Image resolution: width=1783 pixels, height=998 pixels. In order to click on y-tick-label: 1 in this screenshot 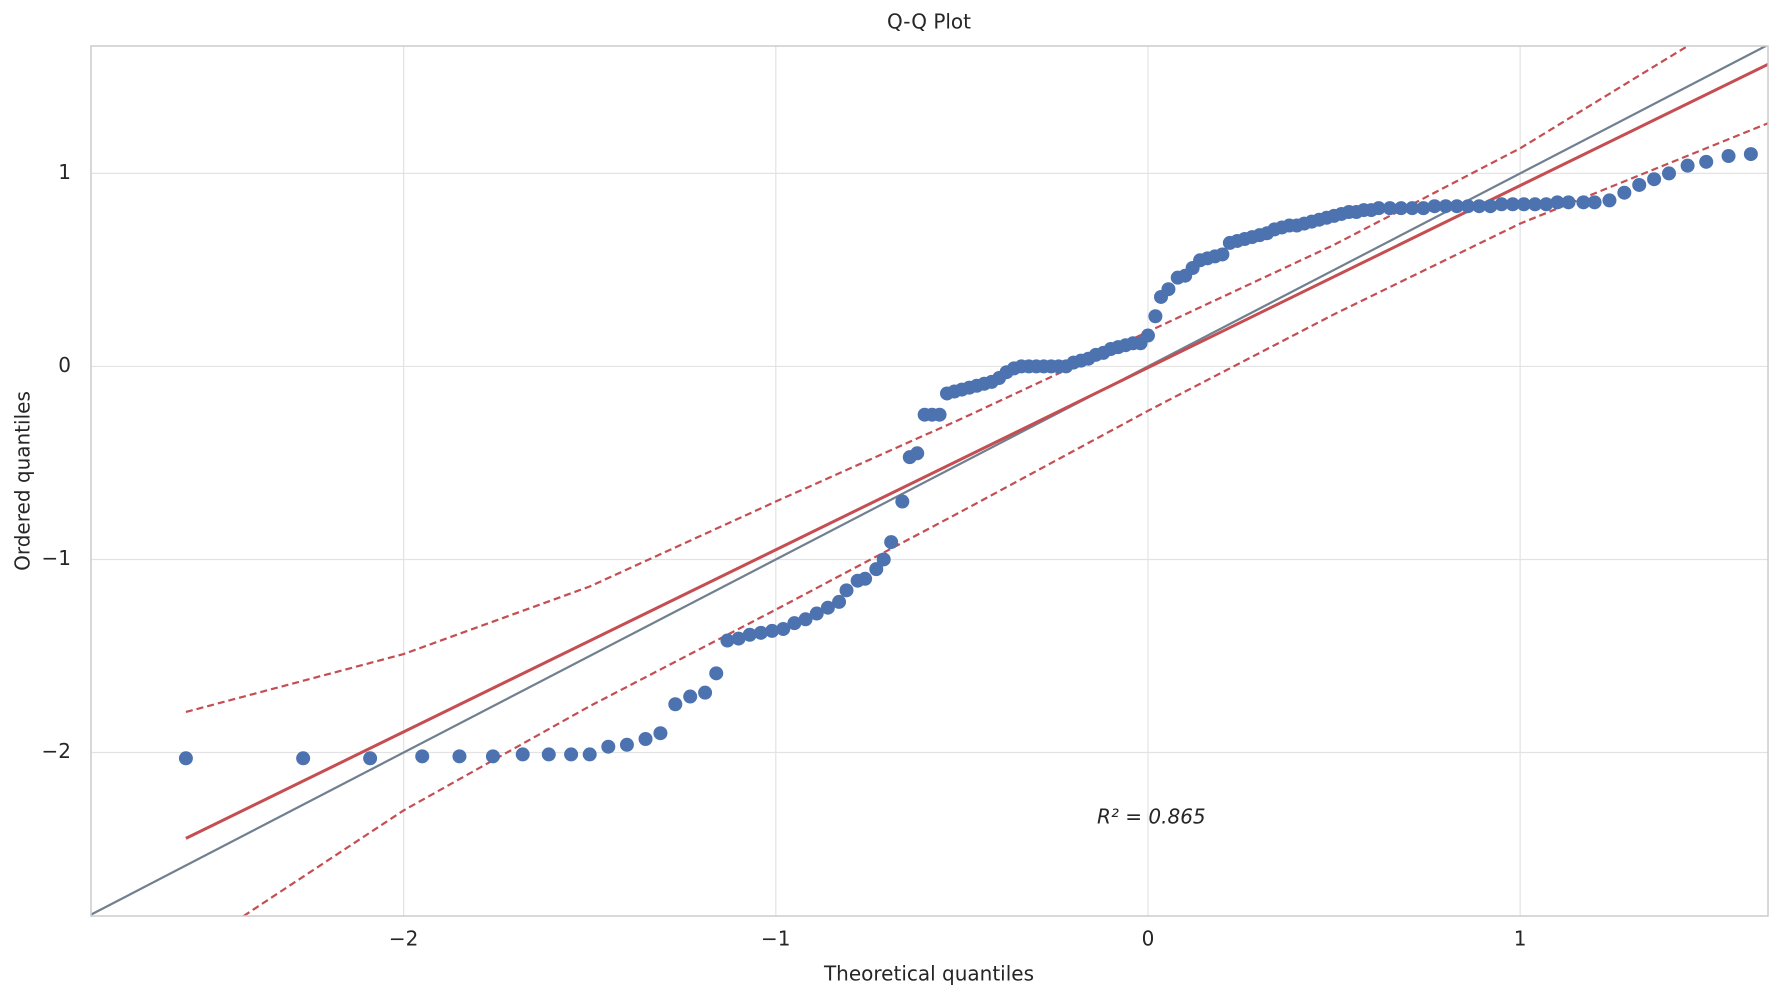, I will do `click(64, 172)`.